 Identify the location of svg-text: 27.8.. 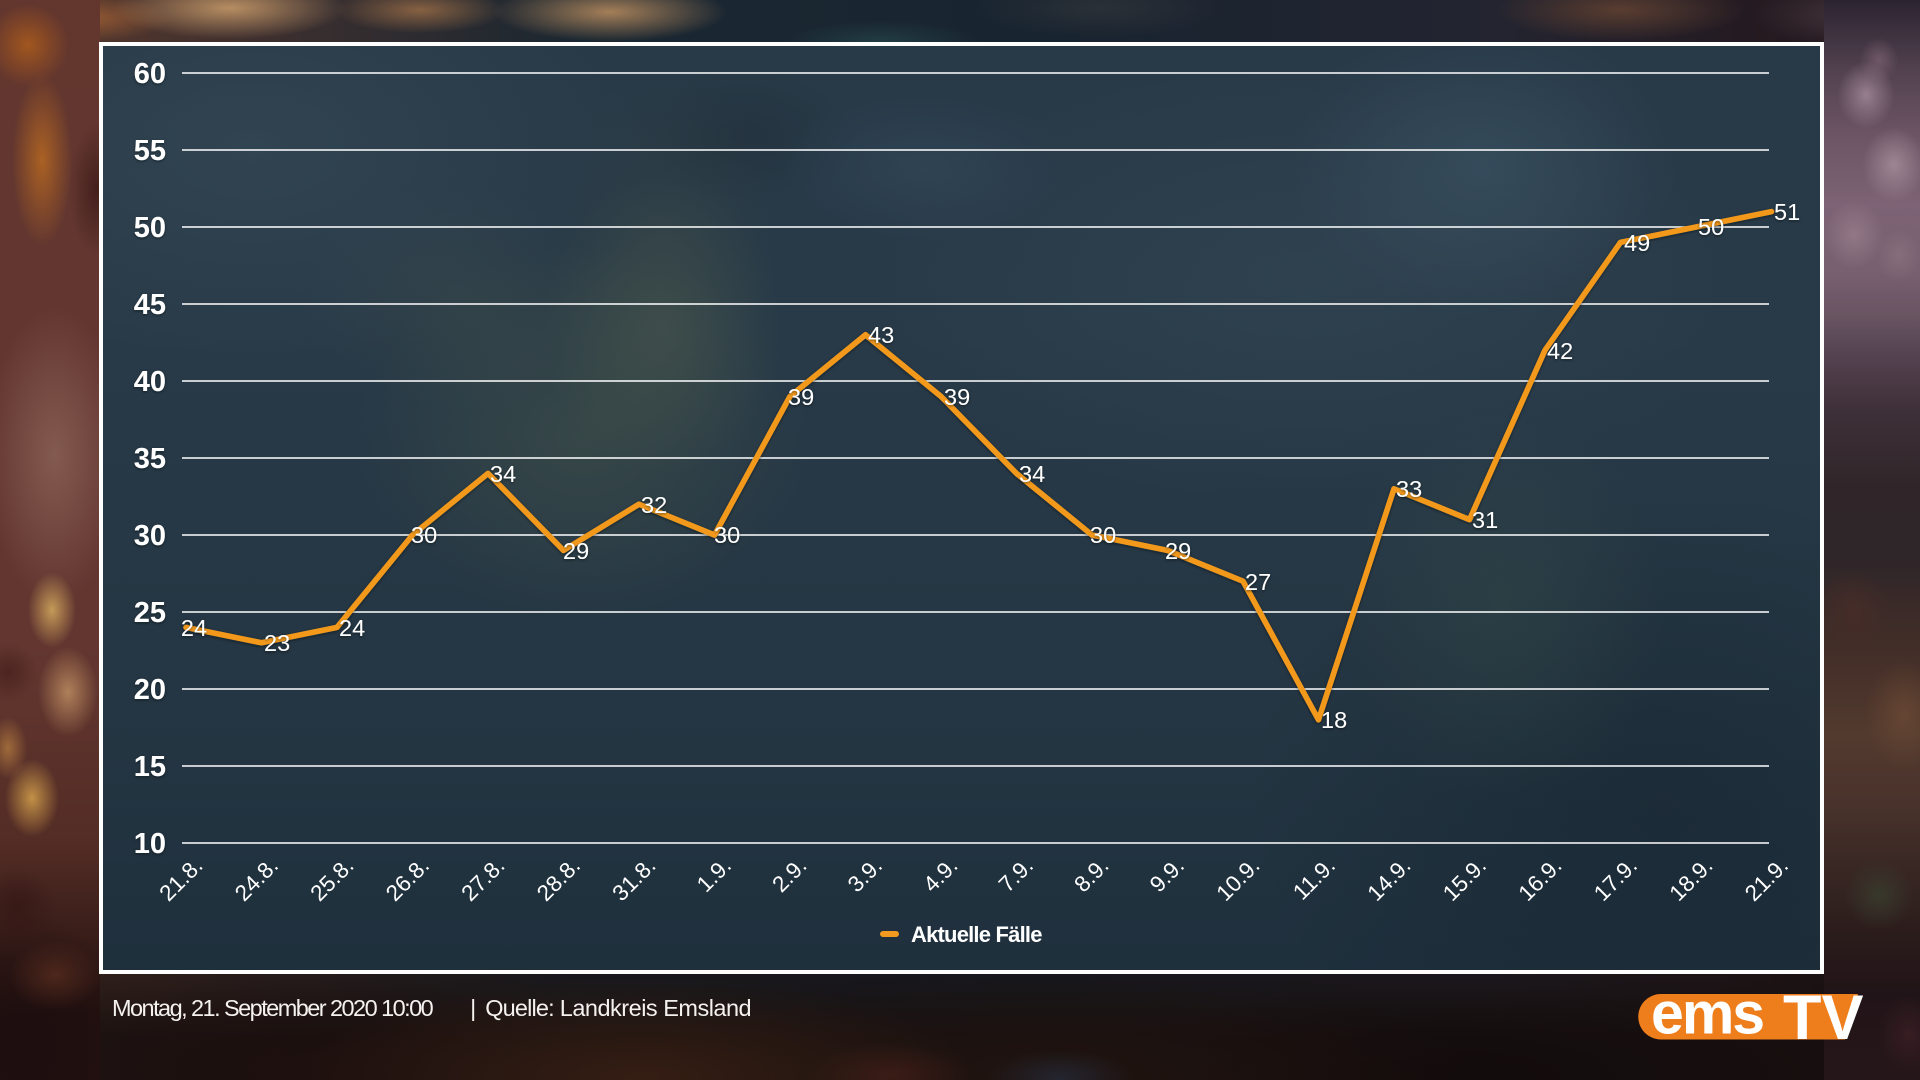
(482, 879).